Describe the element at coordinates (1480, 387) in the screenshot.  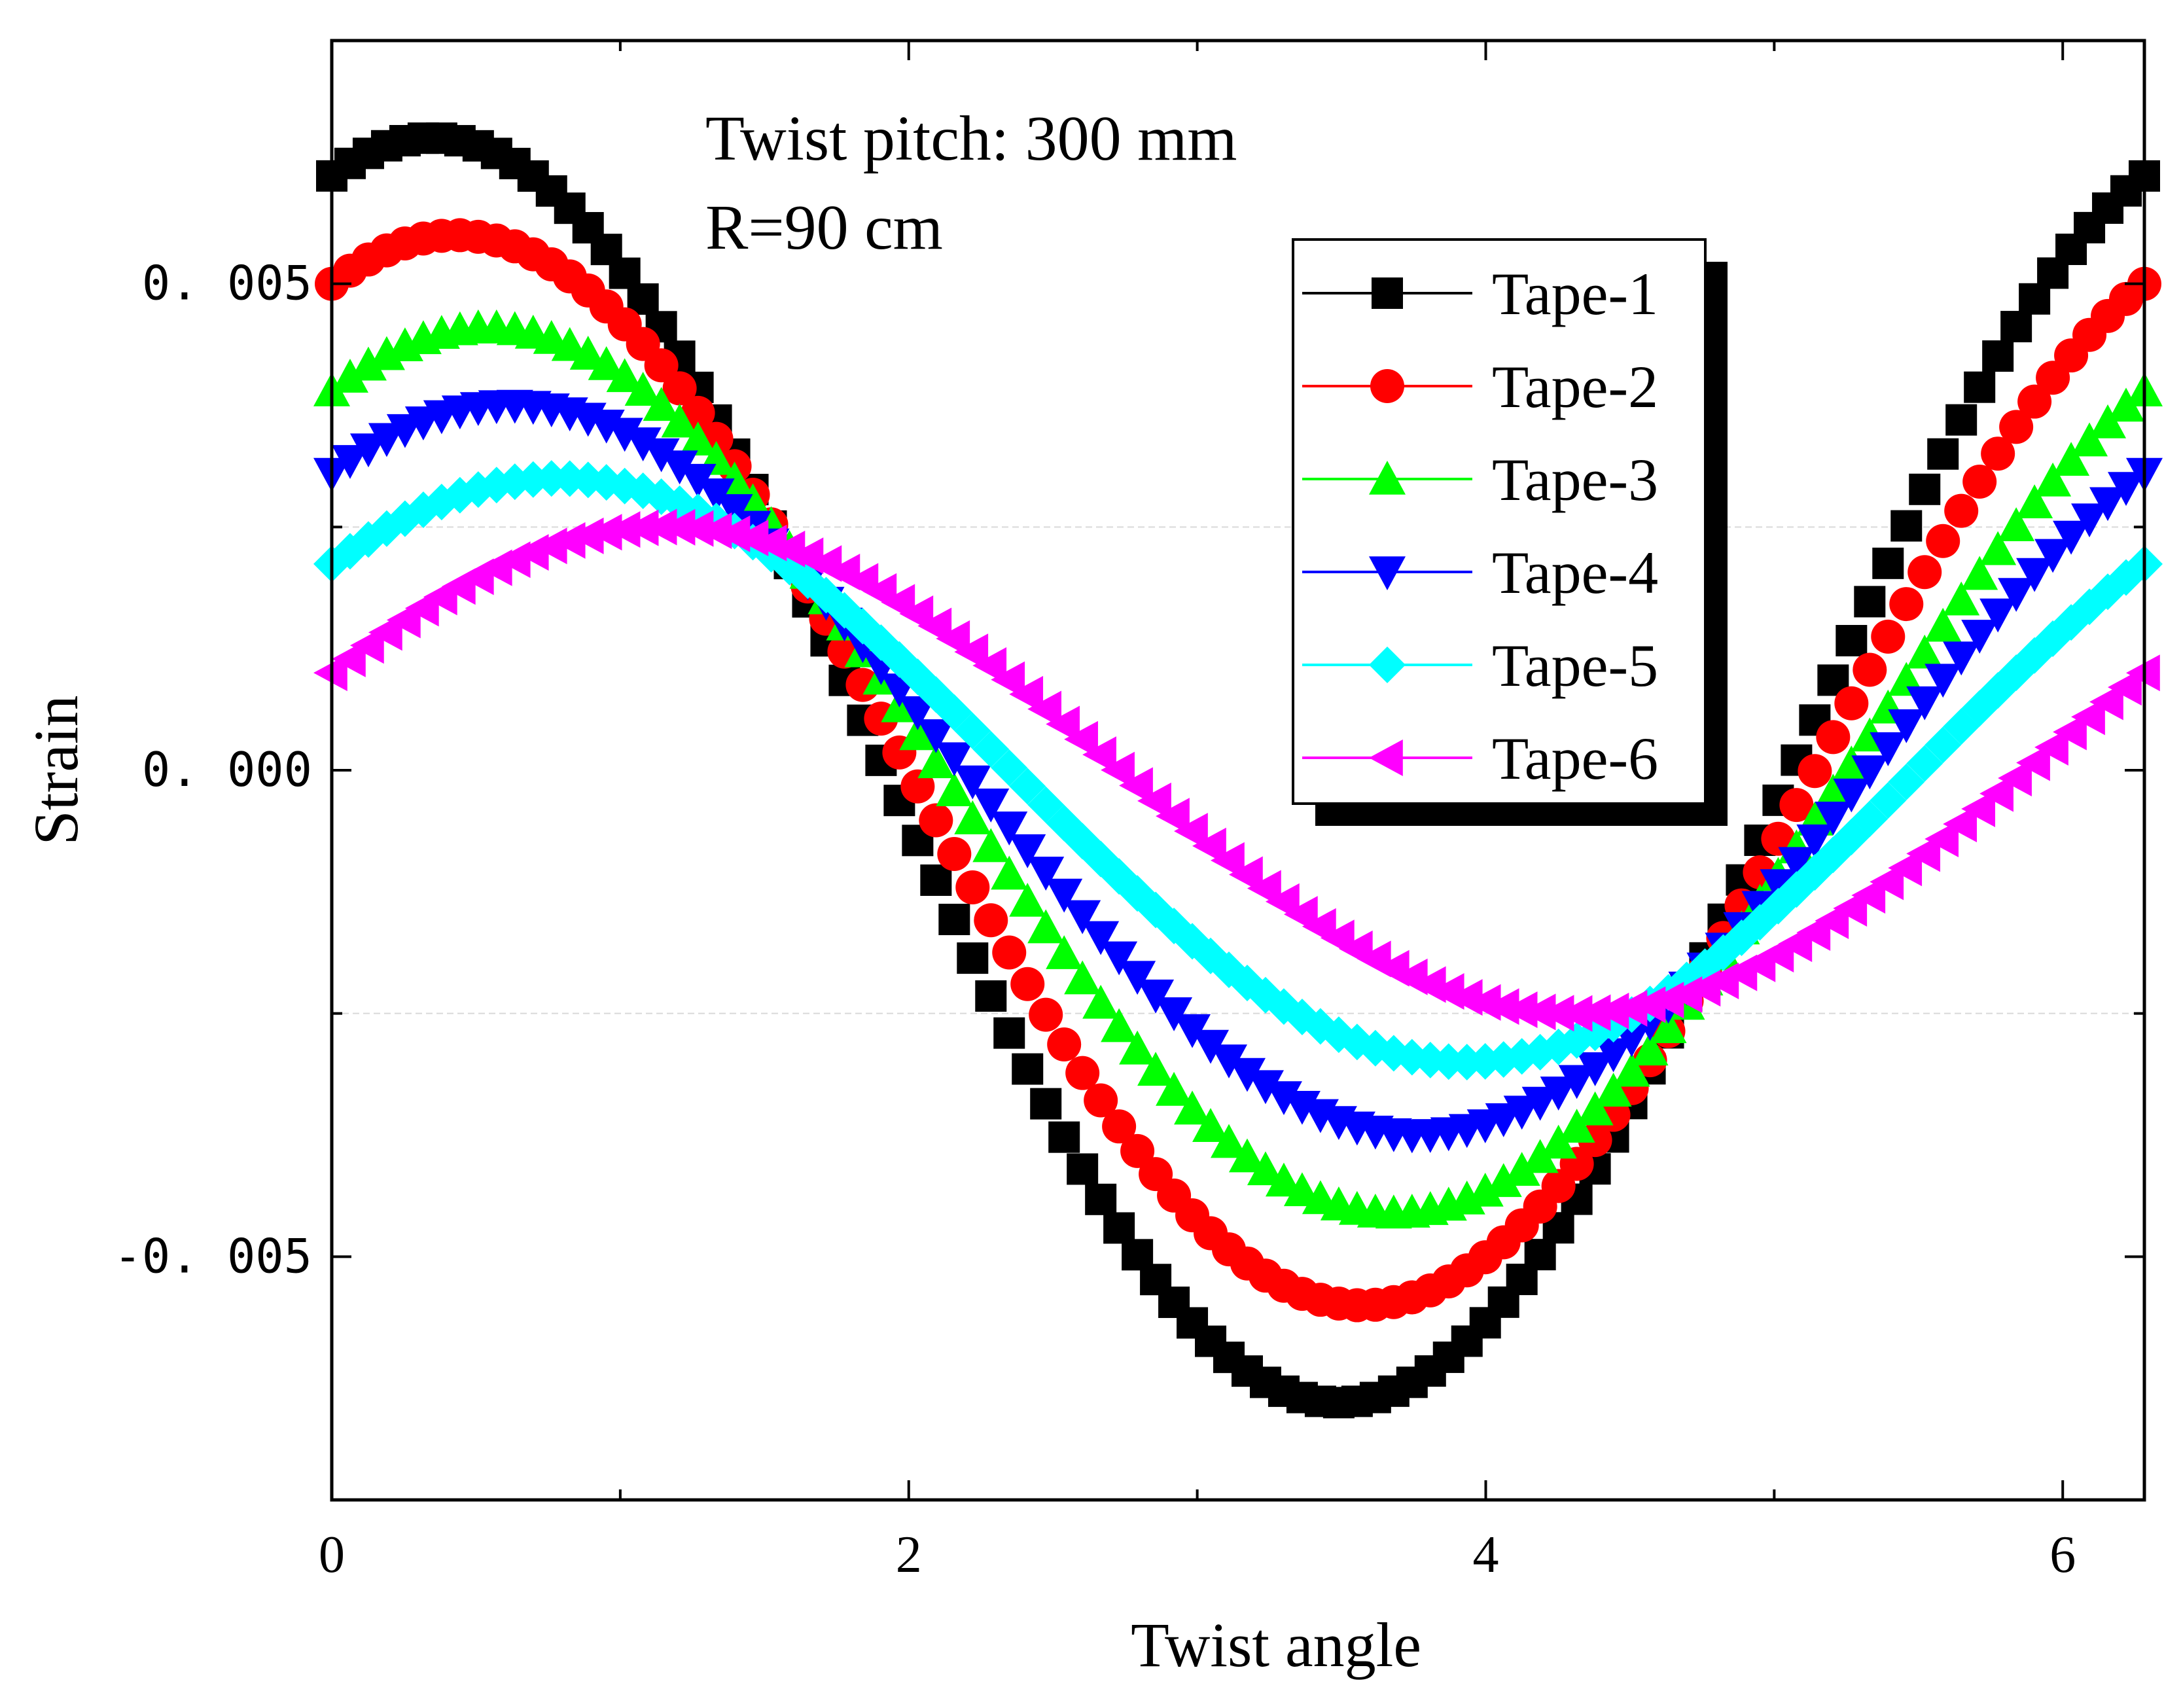
I see `legend-item-tape-2: Tape-2` at that location.